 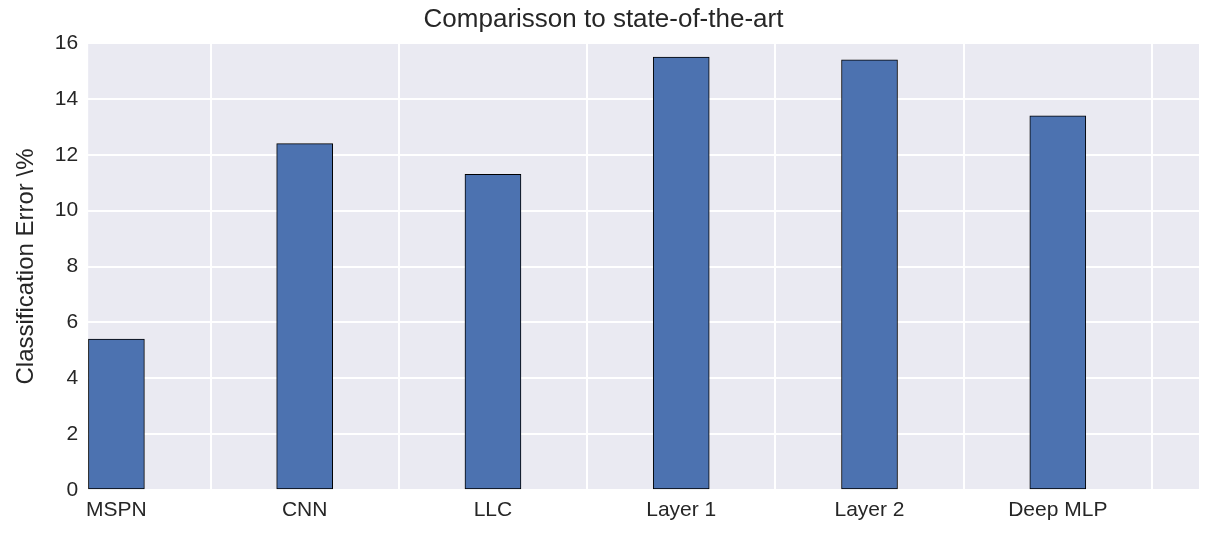 I want to click on x-tick-label: Deep MLP, so click(x=1058, y=509).